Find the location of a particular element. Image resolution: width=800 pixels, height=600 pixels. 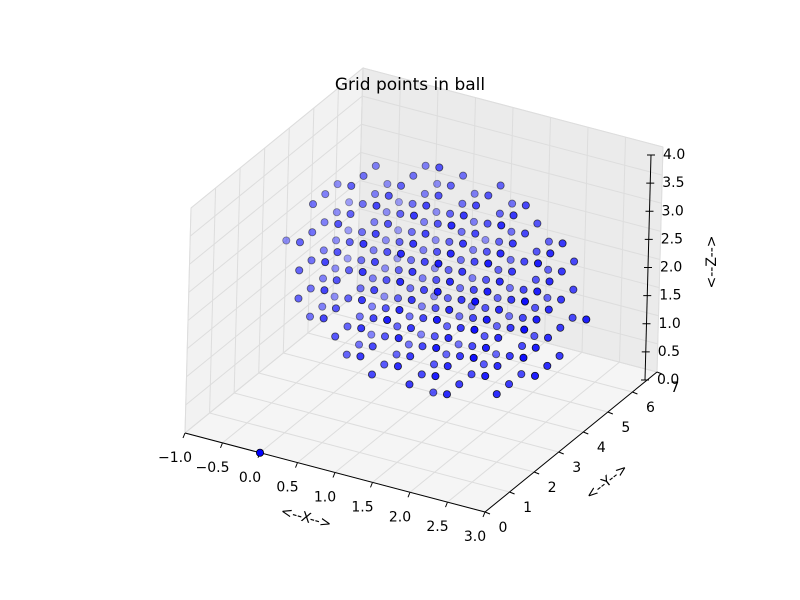

z-tick-label: 1.0 is located at coordinates (670, 324).